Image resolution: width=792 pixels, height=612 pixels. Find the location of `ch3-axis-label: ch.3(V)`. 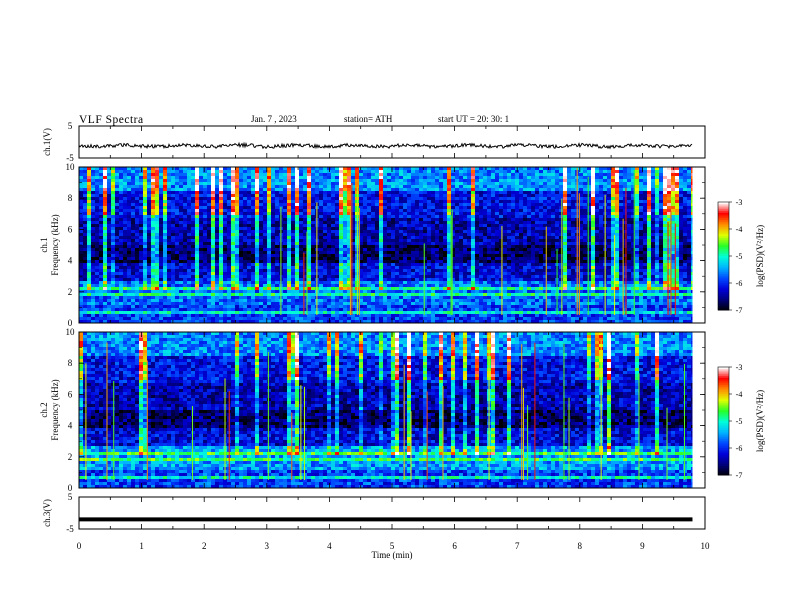

ch3-axis-label: ch.3(V) is located at coordinates (47, 513).